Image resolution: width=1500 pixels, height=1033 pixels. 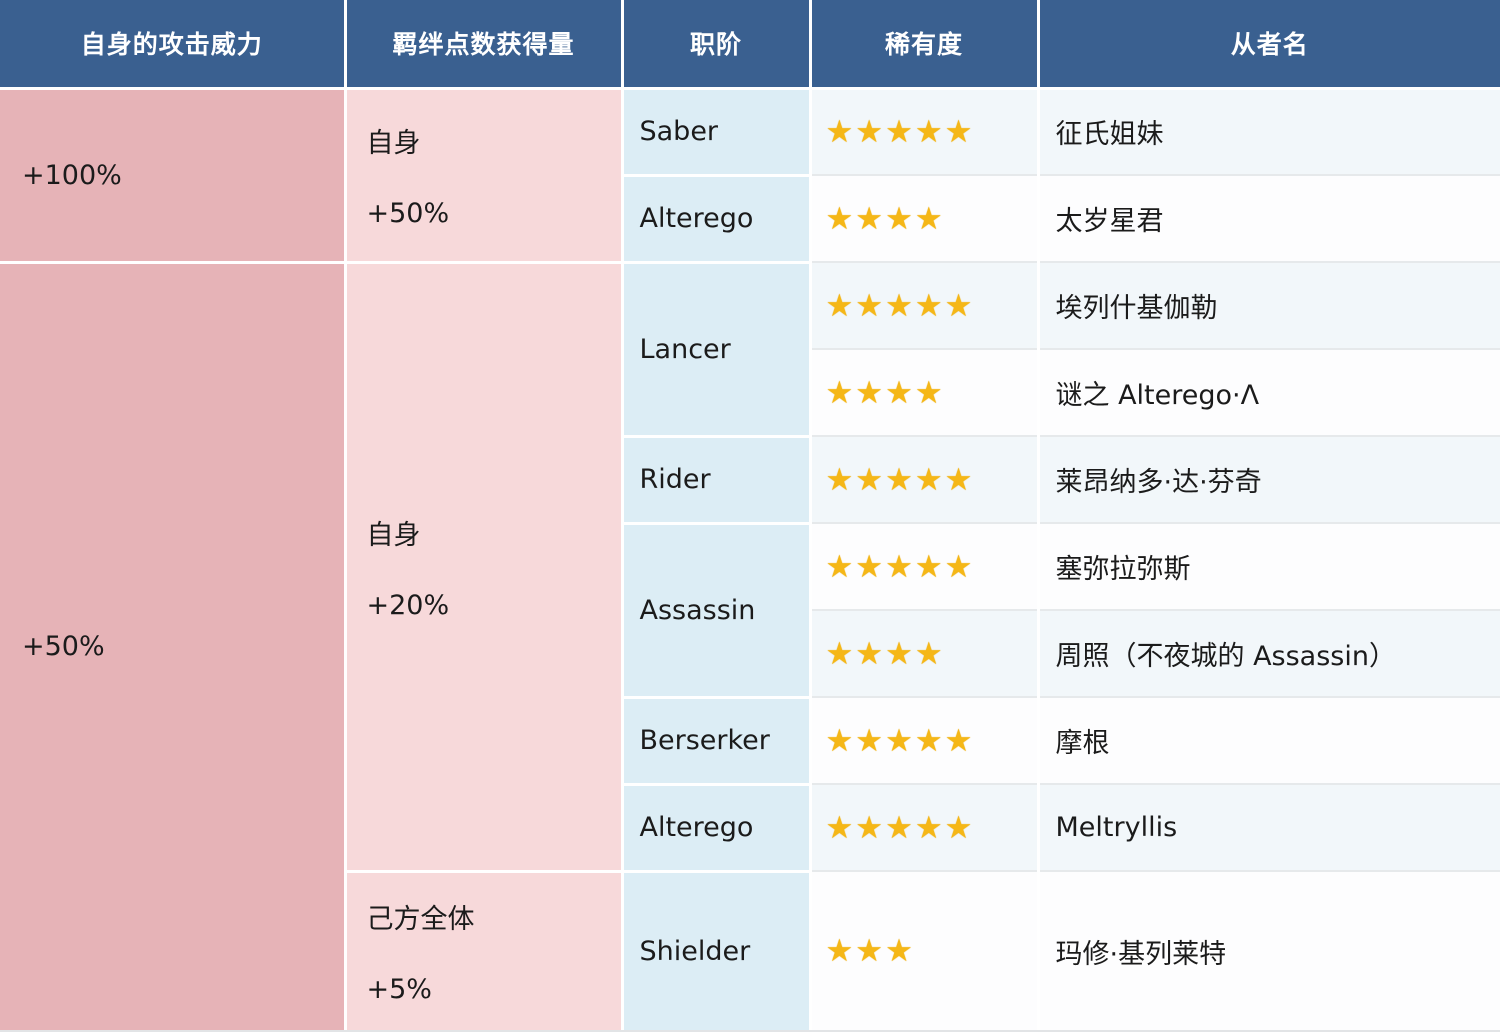 I want to click on bond-gain-cell: 自身 +50%, so click(x=483, y=175).